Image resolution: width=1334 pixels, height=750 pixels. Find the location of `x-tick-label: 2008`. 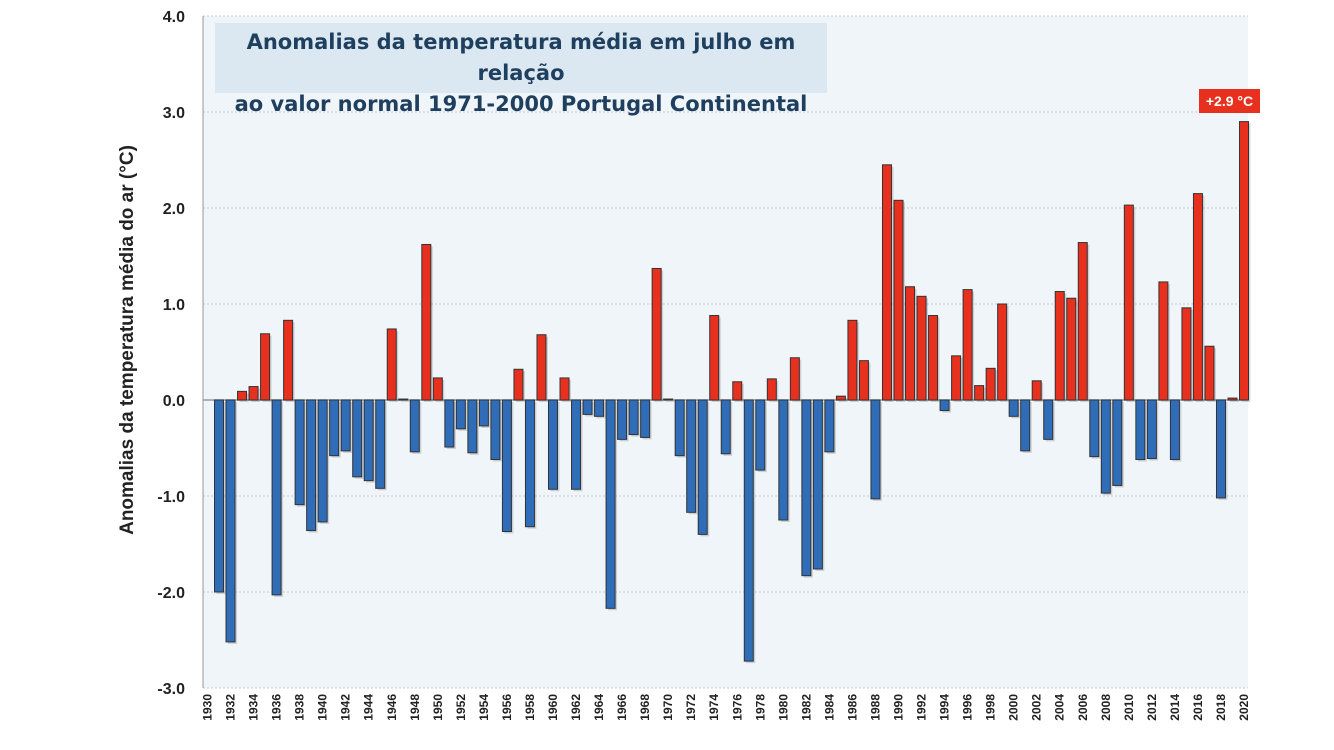

x-tick-label: 2008 is located at coordinates (1106, 707).